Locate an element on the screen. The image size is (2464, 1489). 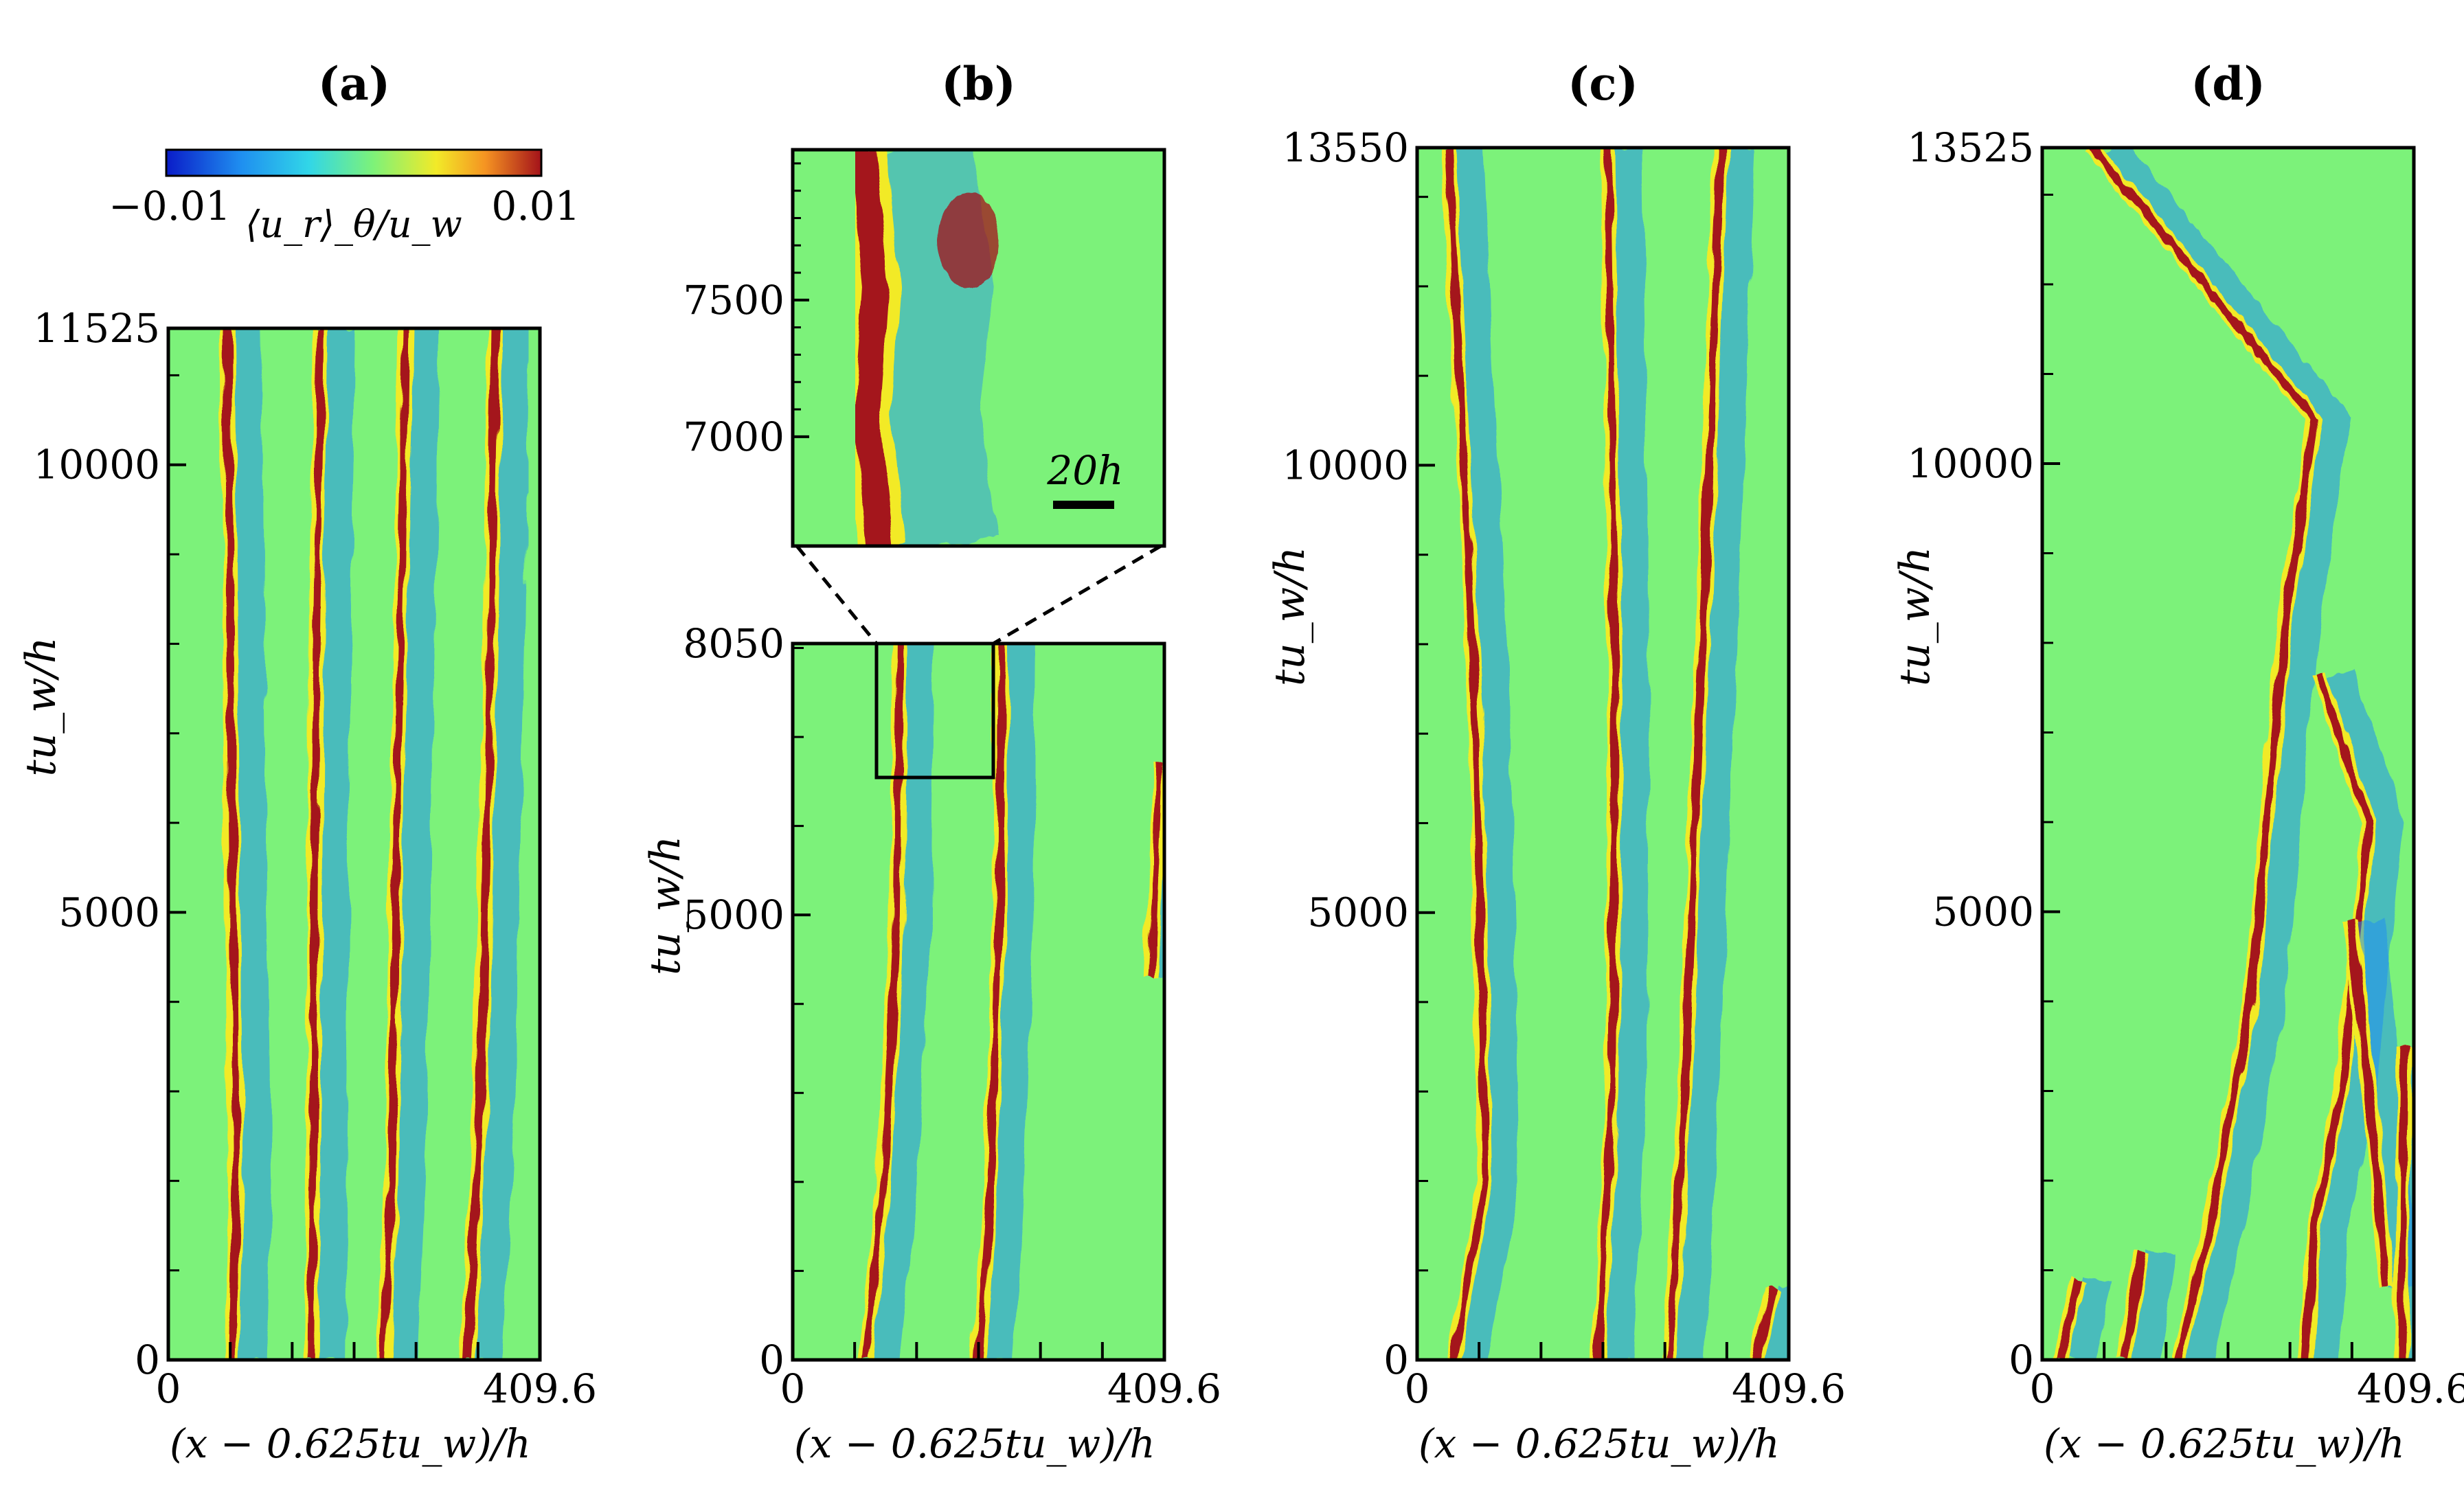
colorbar-gradient is located at coordinates (354, 162).